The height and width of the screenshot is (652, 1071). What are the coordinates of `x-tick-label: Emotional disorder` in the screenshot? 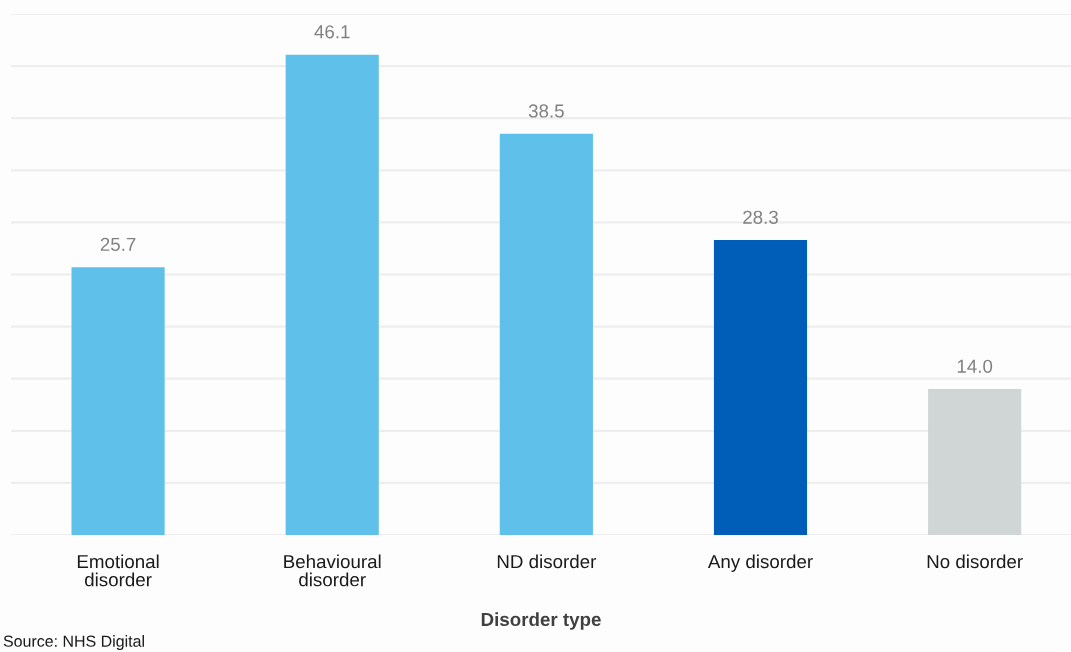 It's located at (118, 570).